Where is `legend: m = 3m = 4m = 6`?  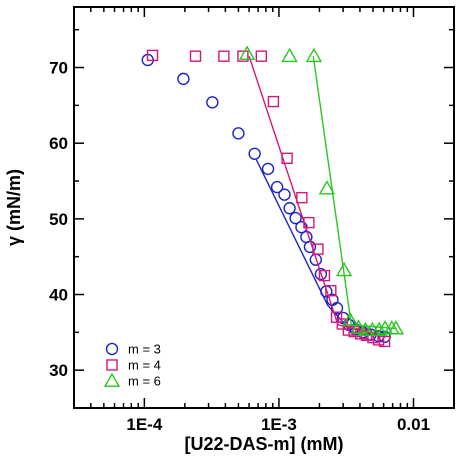
legend: m = 3m = 4m = 6 is located at coordinates (132, 364).